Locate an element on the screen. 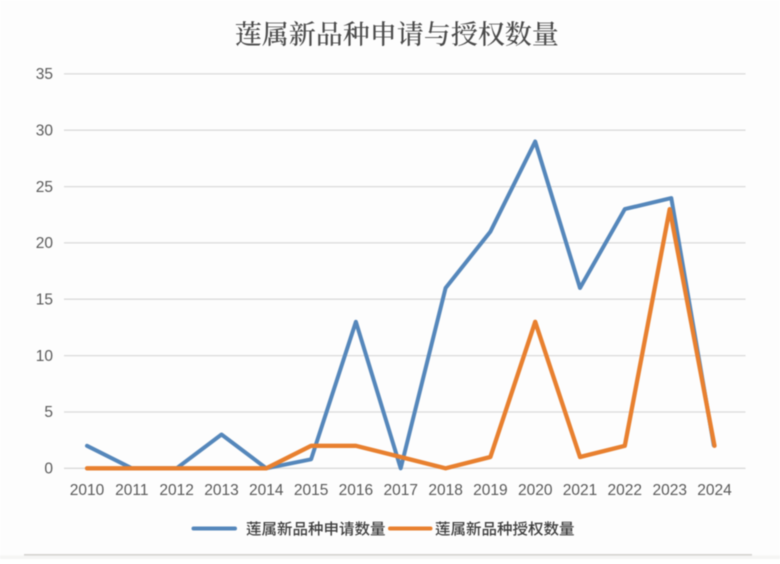 This screenshot has width=780, height=564. svg-text: 2024 is located at coordinates (714, 490).